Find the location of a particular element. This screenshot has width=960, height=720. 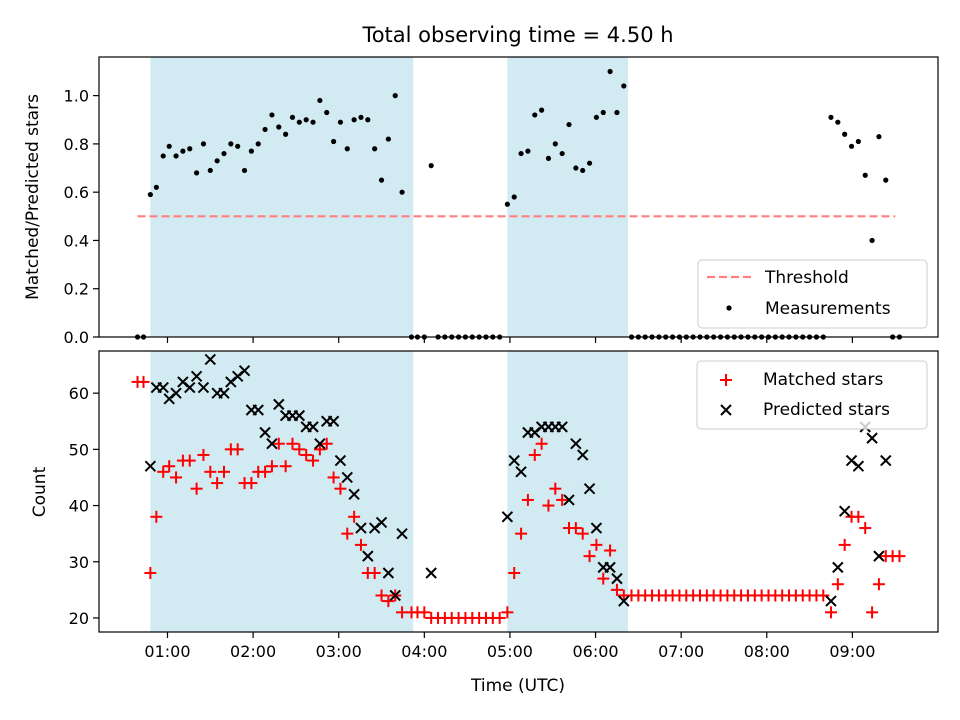

x-tick-label: 06:00 is located at coordinates (595, 651).